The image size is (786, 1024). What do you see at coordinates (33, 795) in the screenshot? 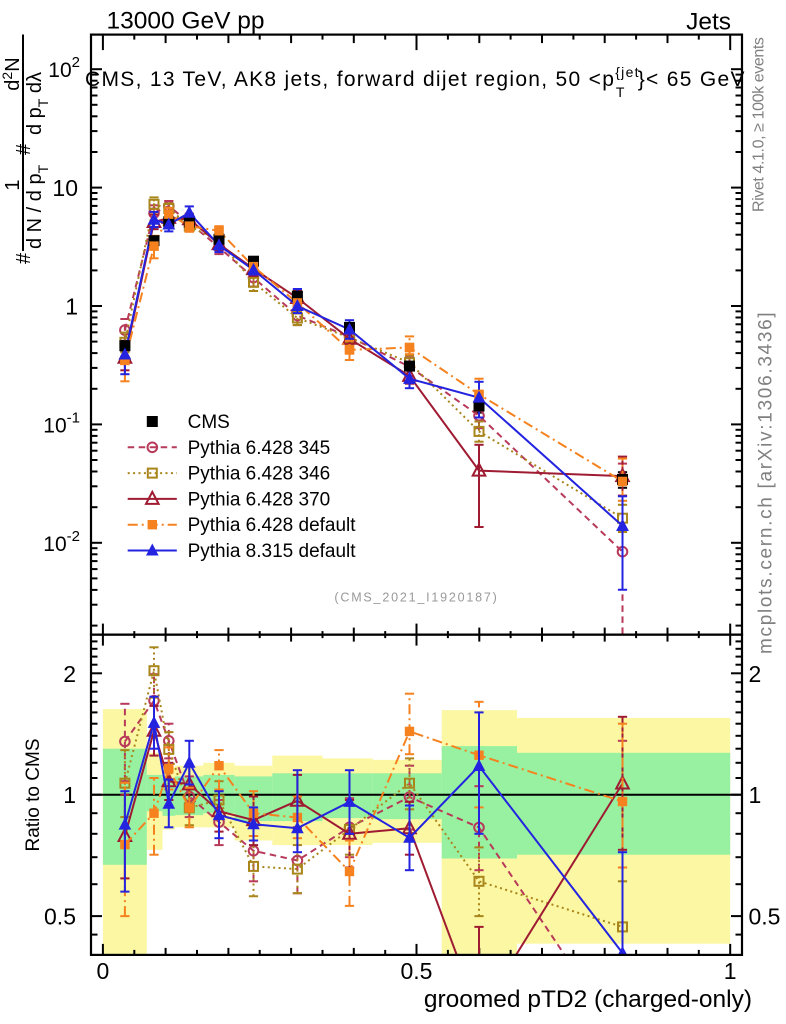
I see `svg-text: Ratio to CMS` at bounding box center [33, 795].